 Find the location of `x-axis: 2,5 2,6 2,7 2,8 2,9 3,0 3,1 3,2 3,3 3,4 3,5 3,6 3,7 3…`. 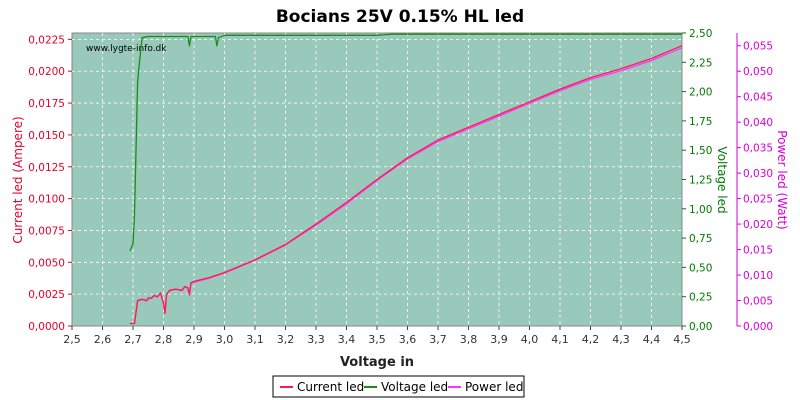

x-axis: 2,5 2,6 2,7 2,8 2,9 3,0 3,1 3,2 3,3 3,4 3,5 3,6 3,7 3… is located at coordinates (377, 336).